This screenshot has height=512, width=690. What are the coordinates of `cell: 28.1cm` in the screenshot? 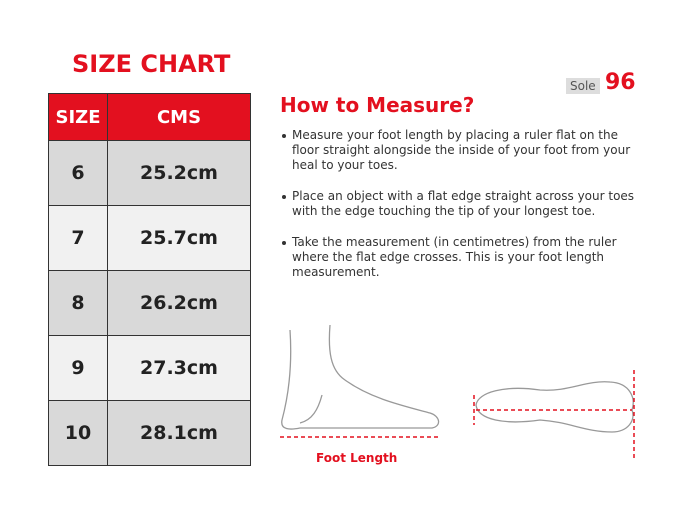 It's located at (179, 433).